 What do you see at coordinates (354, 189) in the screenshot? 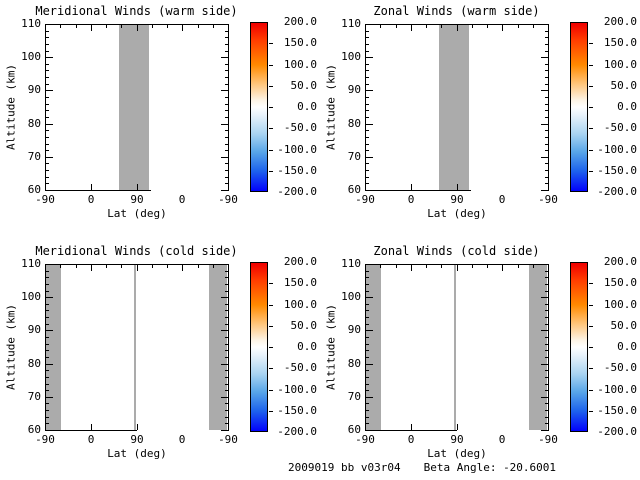
I see `y-tick-label: 60` at bounding box center [354, 189].